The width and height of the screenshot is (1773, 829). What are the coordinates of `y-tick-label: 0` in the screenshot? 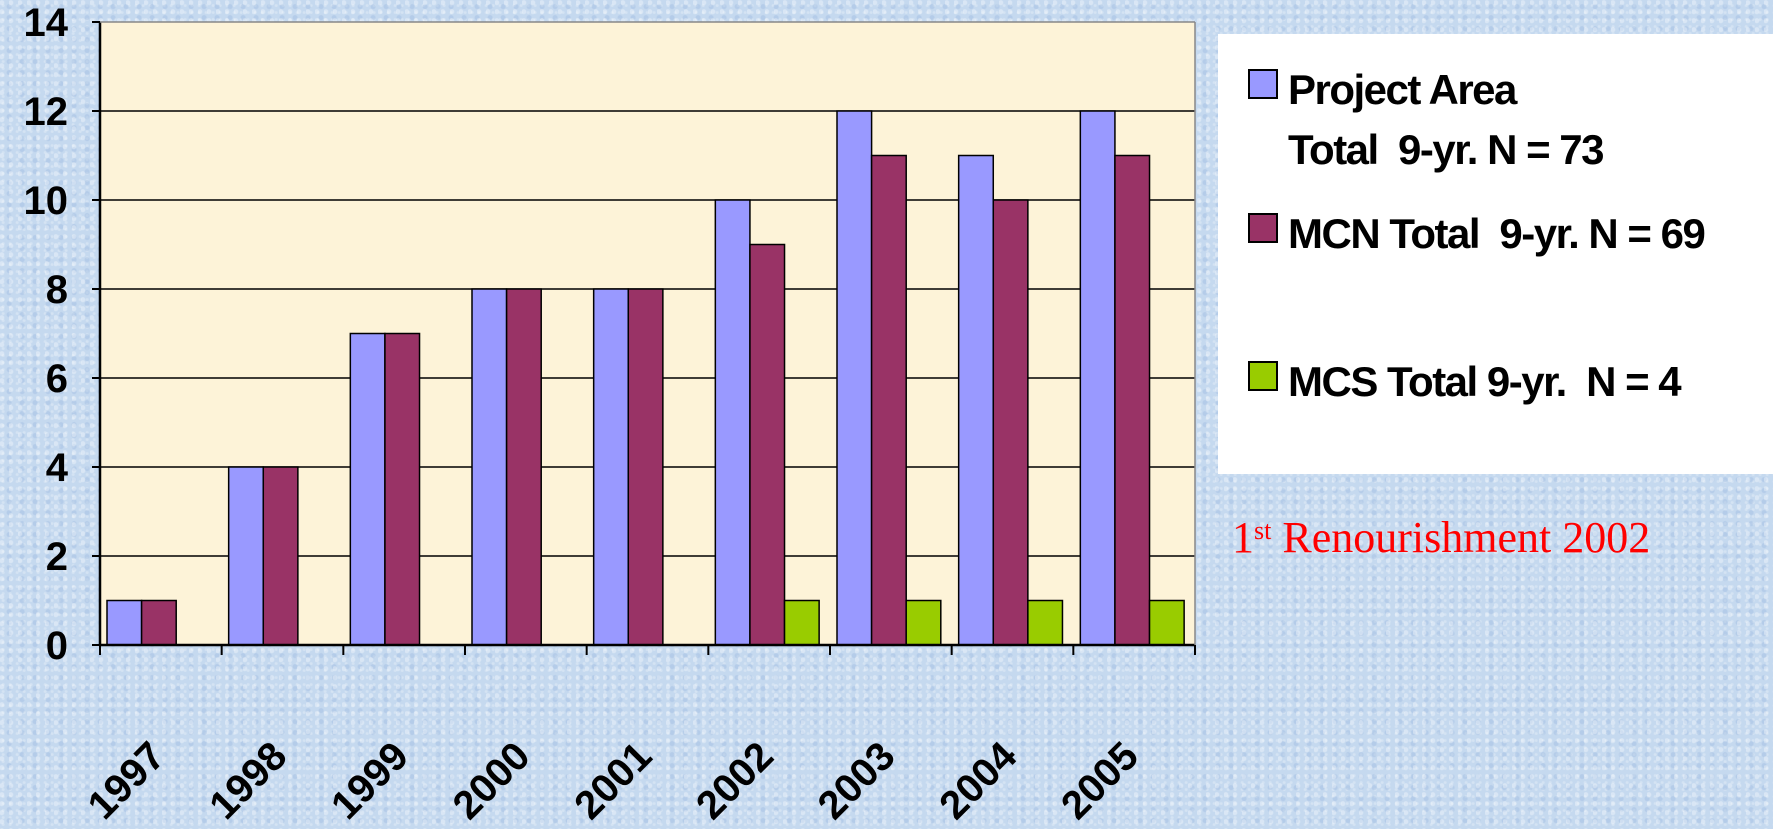 It's located at (57, 646).